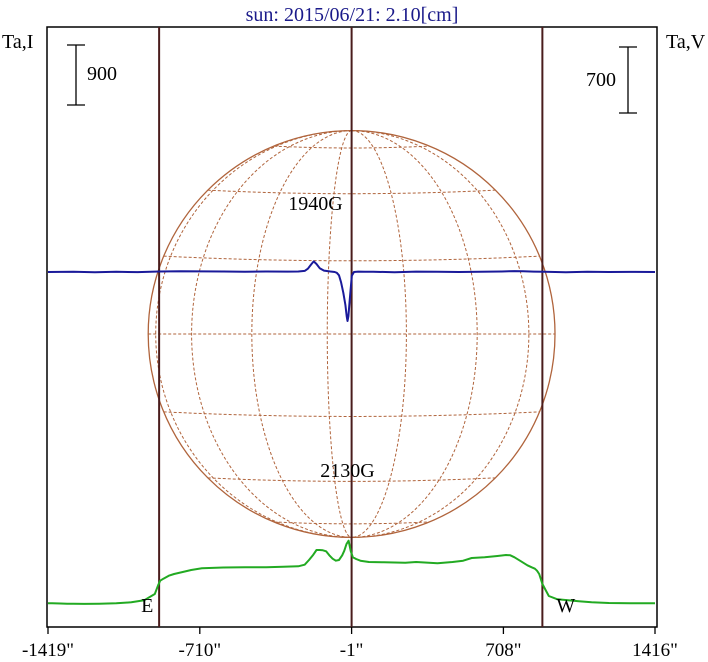 This screenshot has height=662, width=708. Describe the element at coordinates (351, 572) in the screenshot. I see `series-intensity` at that location.